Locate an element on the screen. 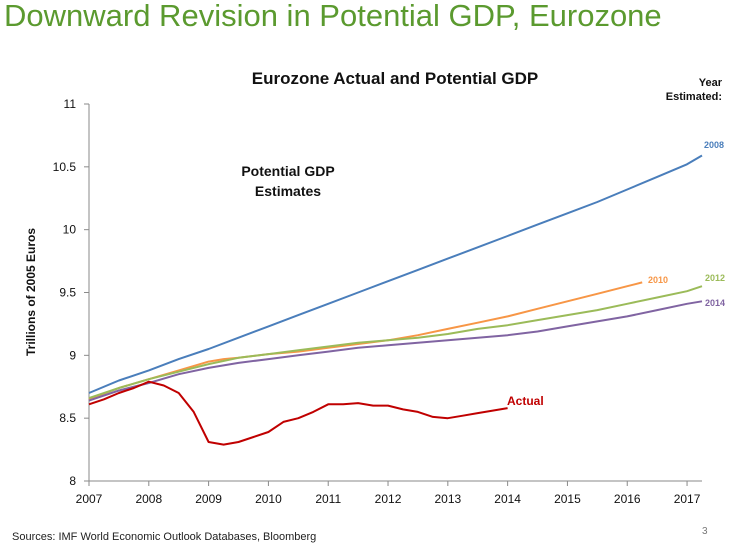  series-label-2008: 2008 is located at coordinates (714, 145).